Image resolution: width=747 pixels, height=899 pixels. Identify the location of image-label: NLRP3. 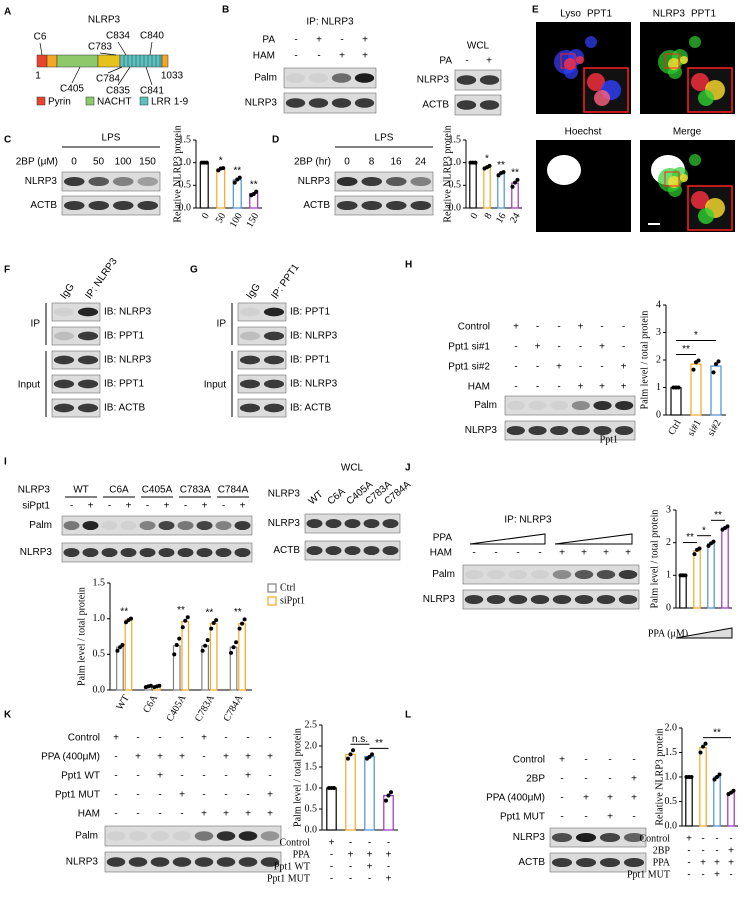
(669, 14).